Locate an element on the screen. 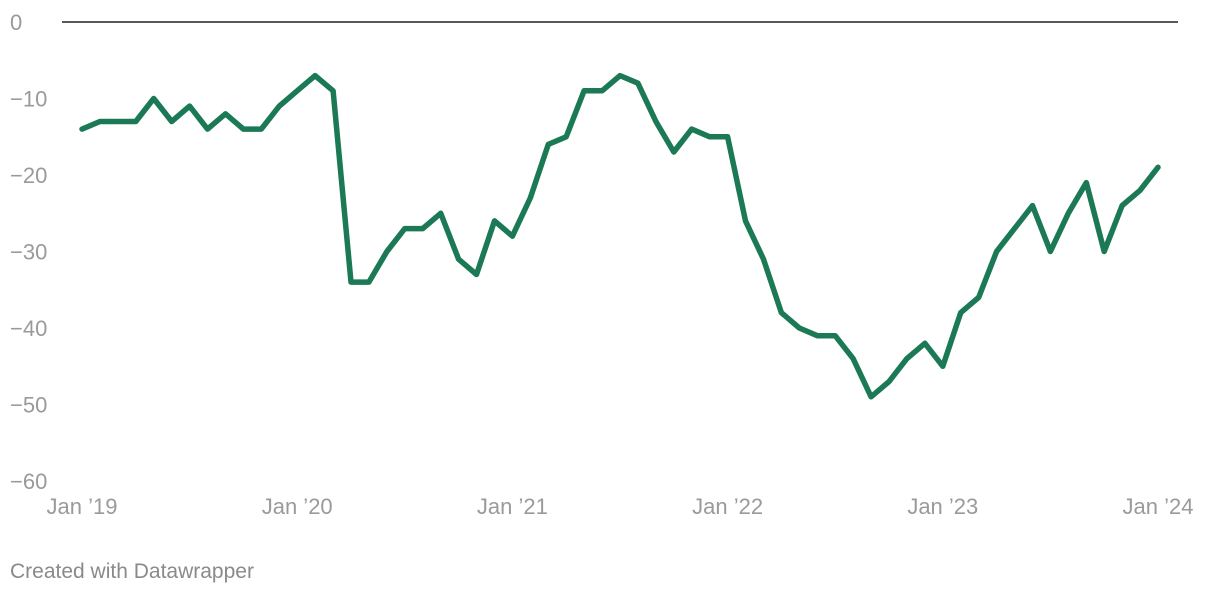 This screenshot has height=596, width=1220. y-tick-label: −60 is located at coordinates (28, 481).